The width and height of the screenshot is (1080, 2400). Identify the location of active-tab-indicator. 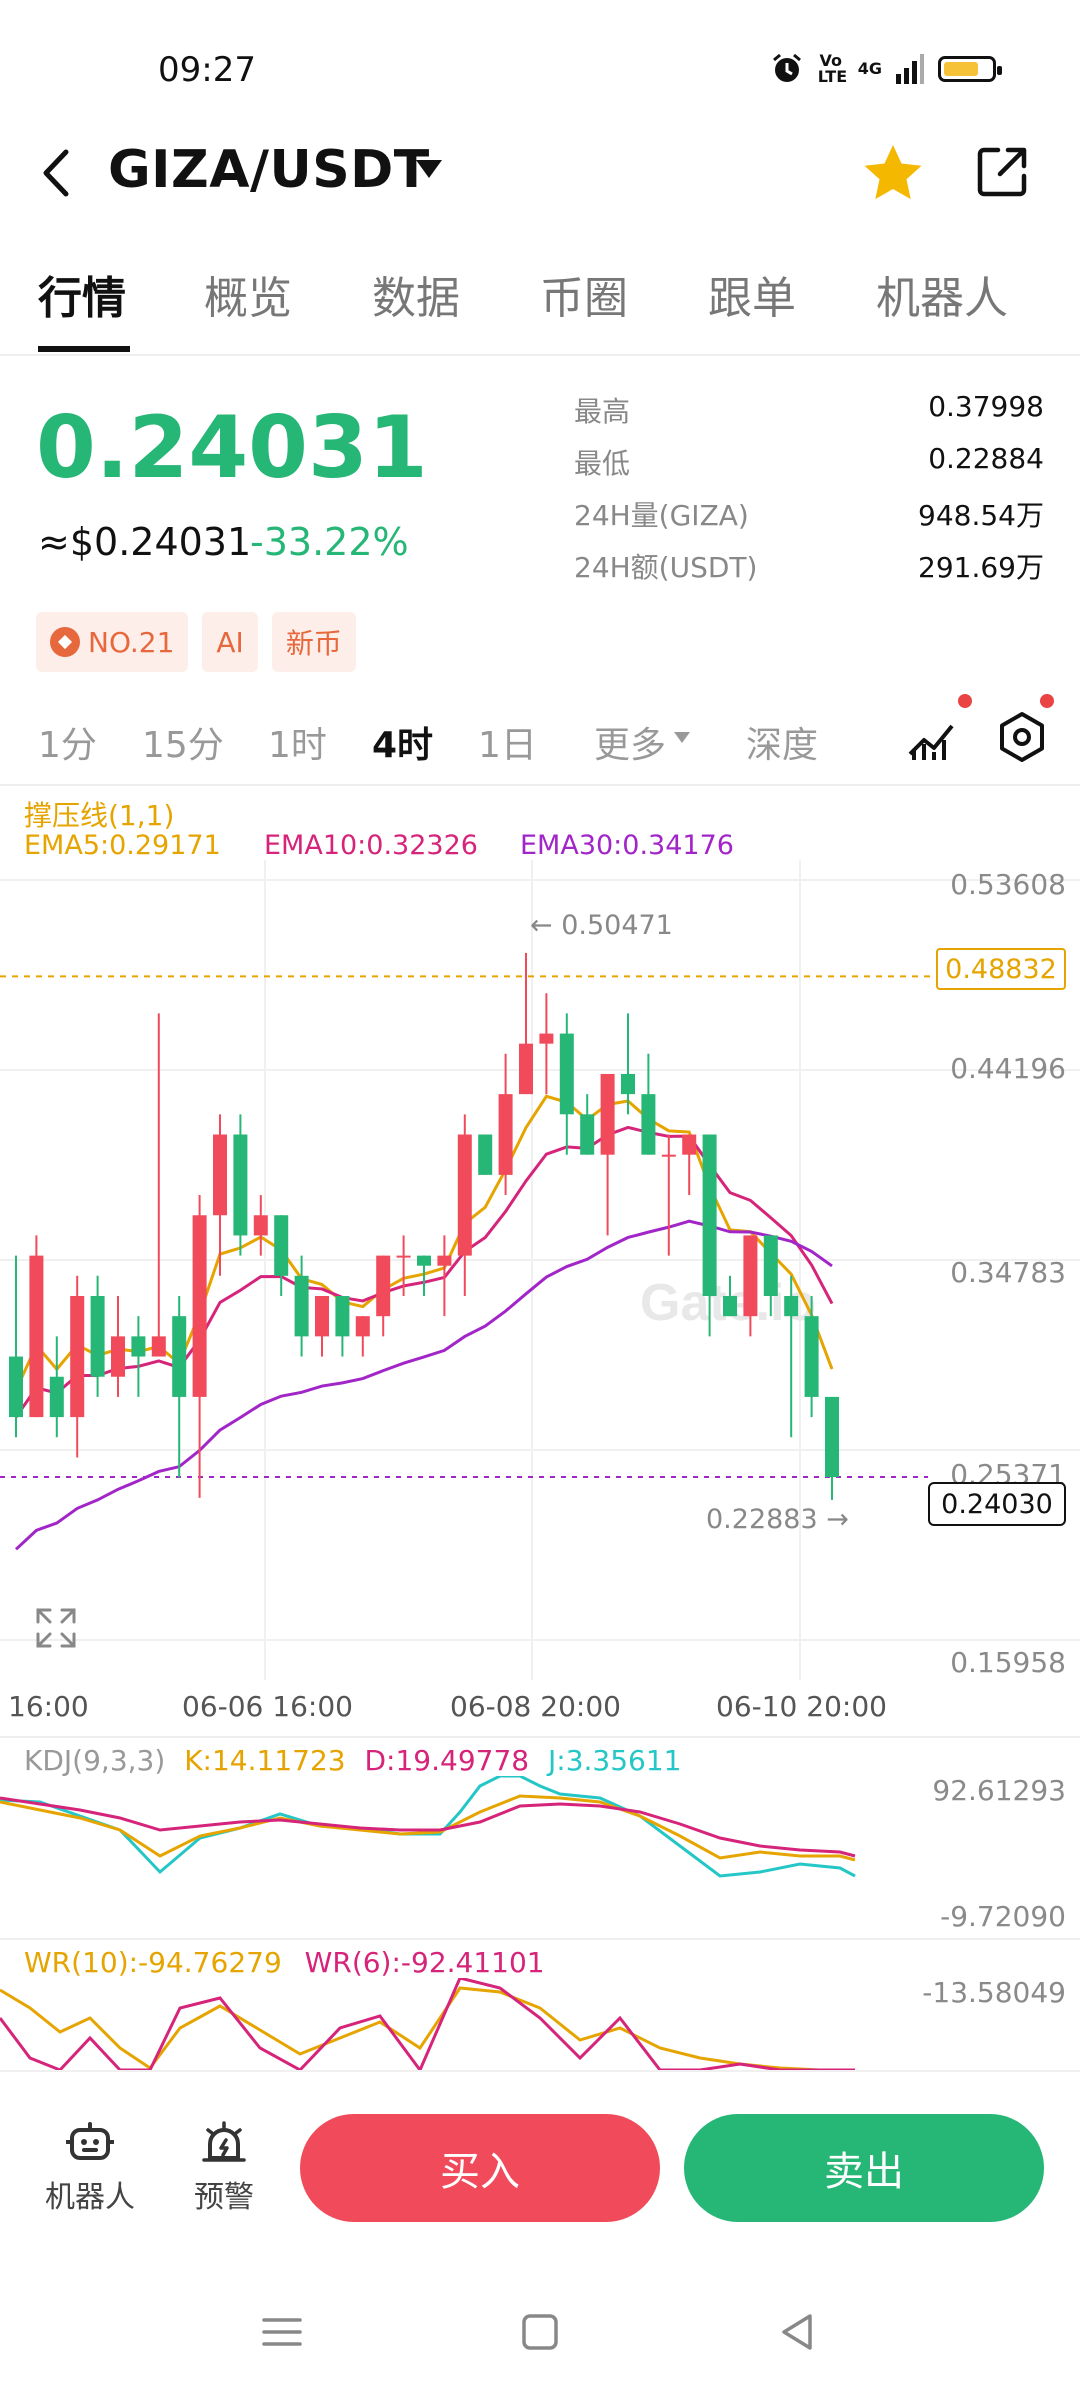
(84, 349).